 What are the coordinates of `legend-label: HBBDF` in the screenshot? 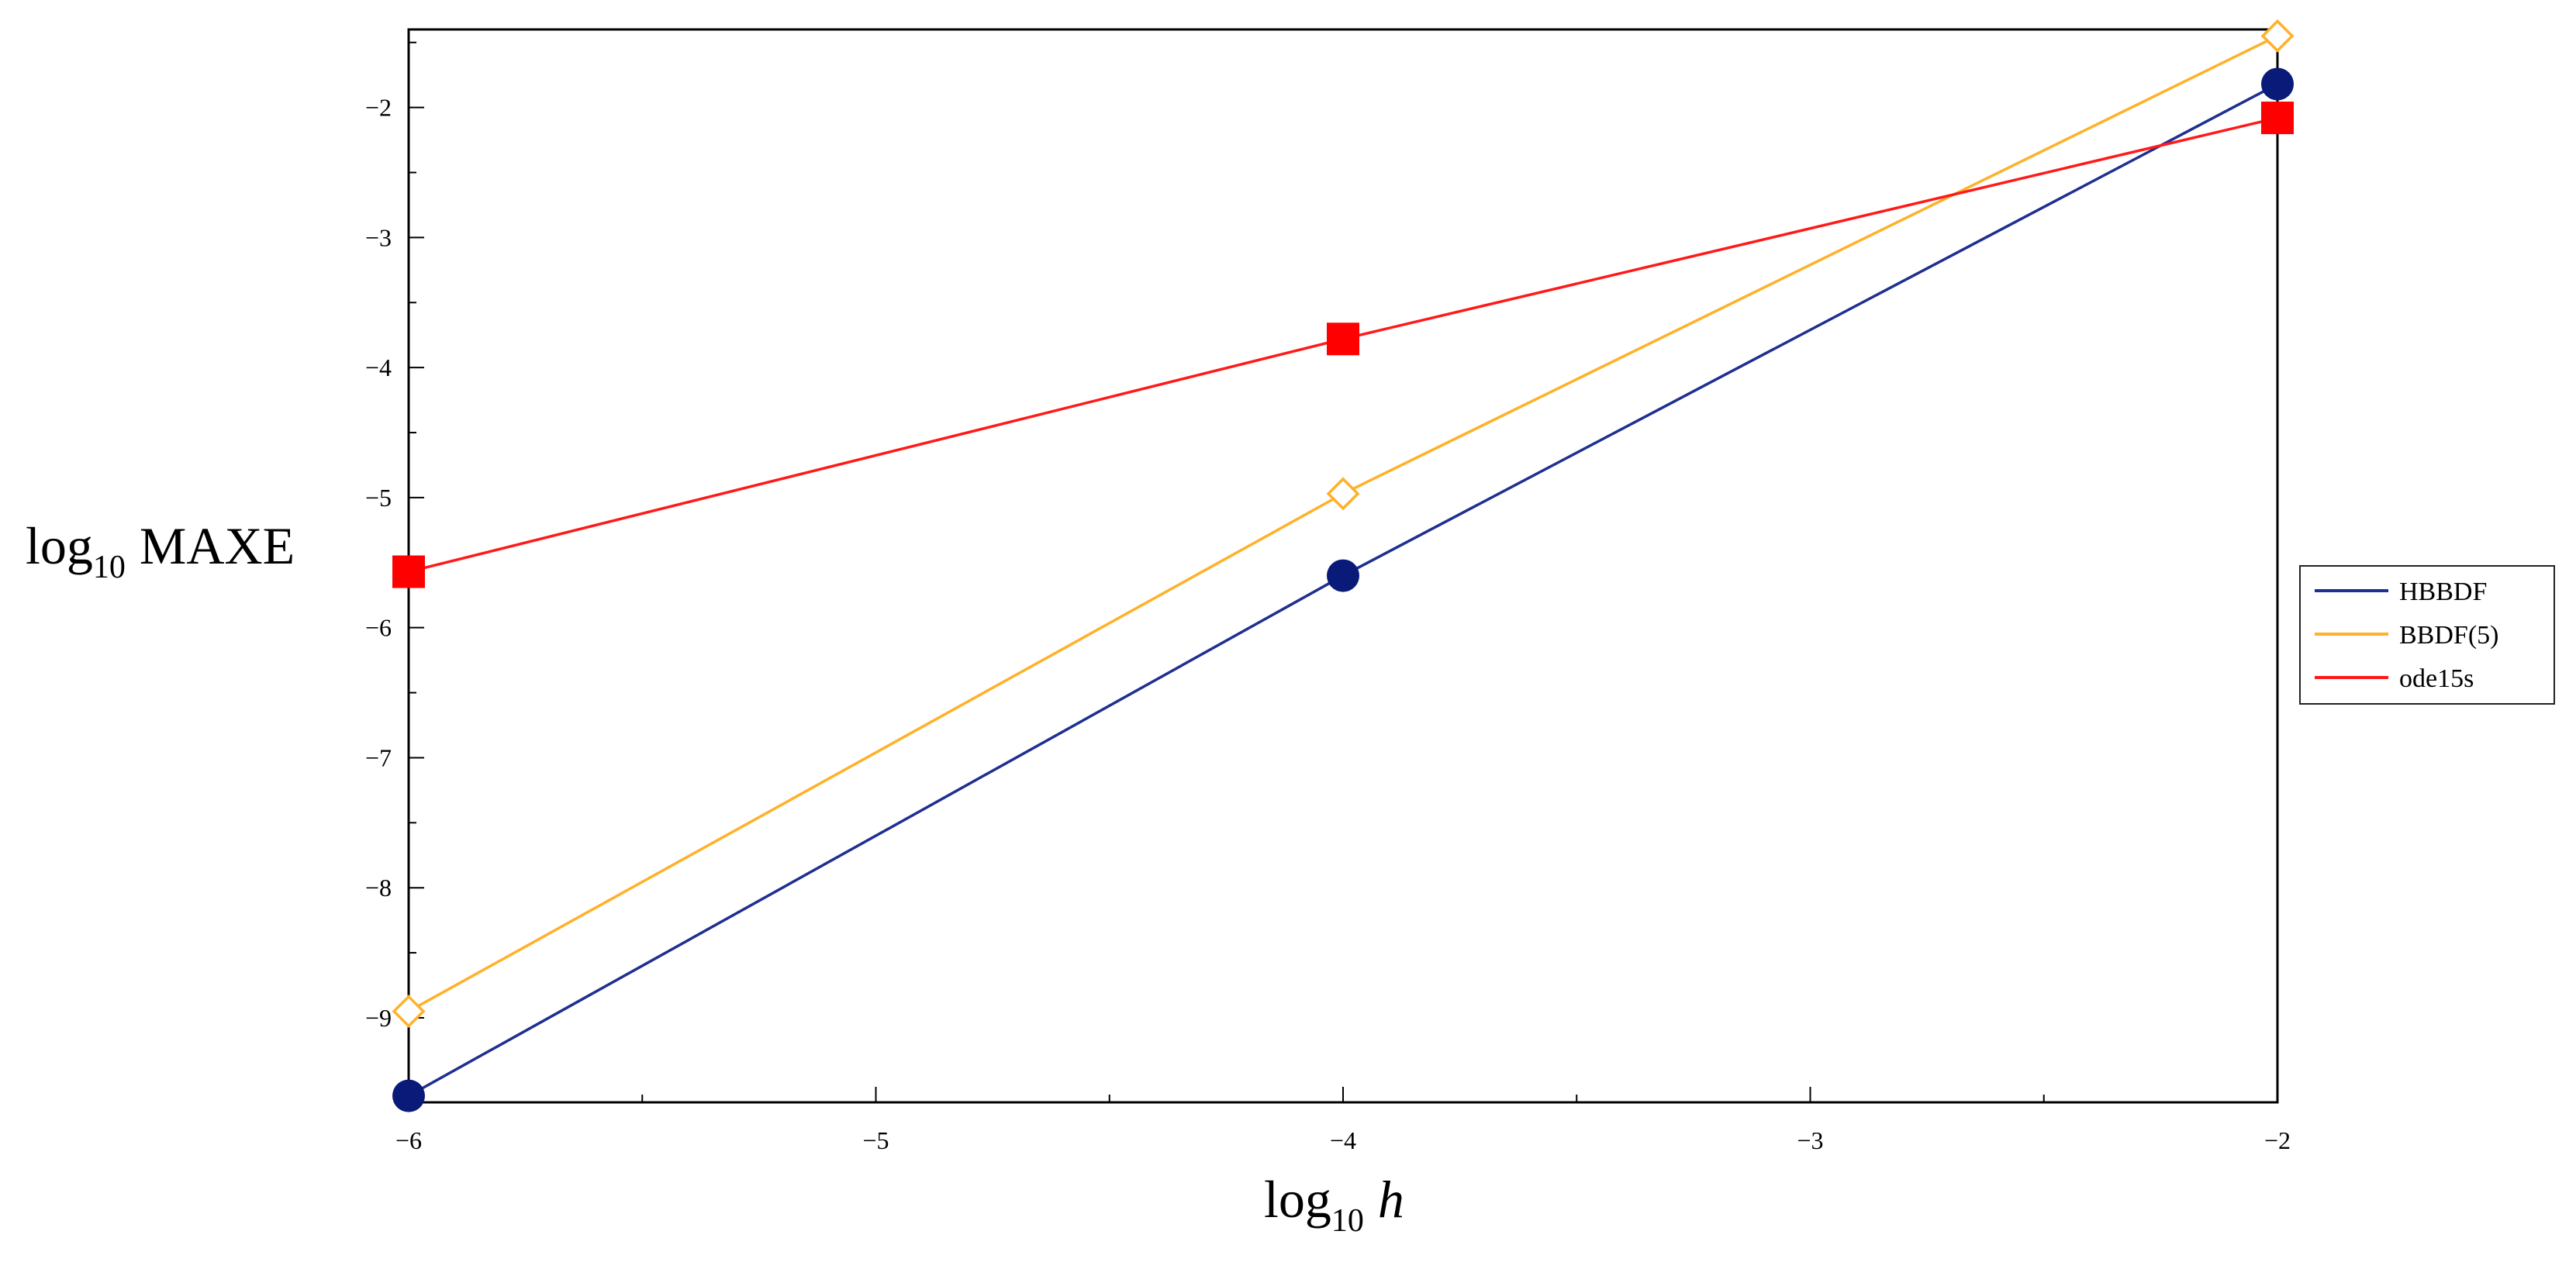 It's located at (2443, 592).